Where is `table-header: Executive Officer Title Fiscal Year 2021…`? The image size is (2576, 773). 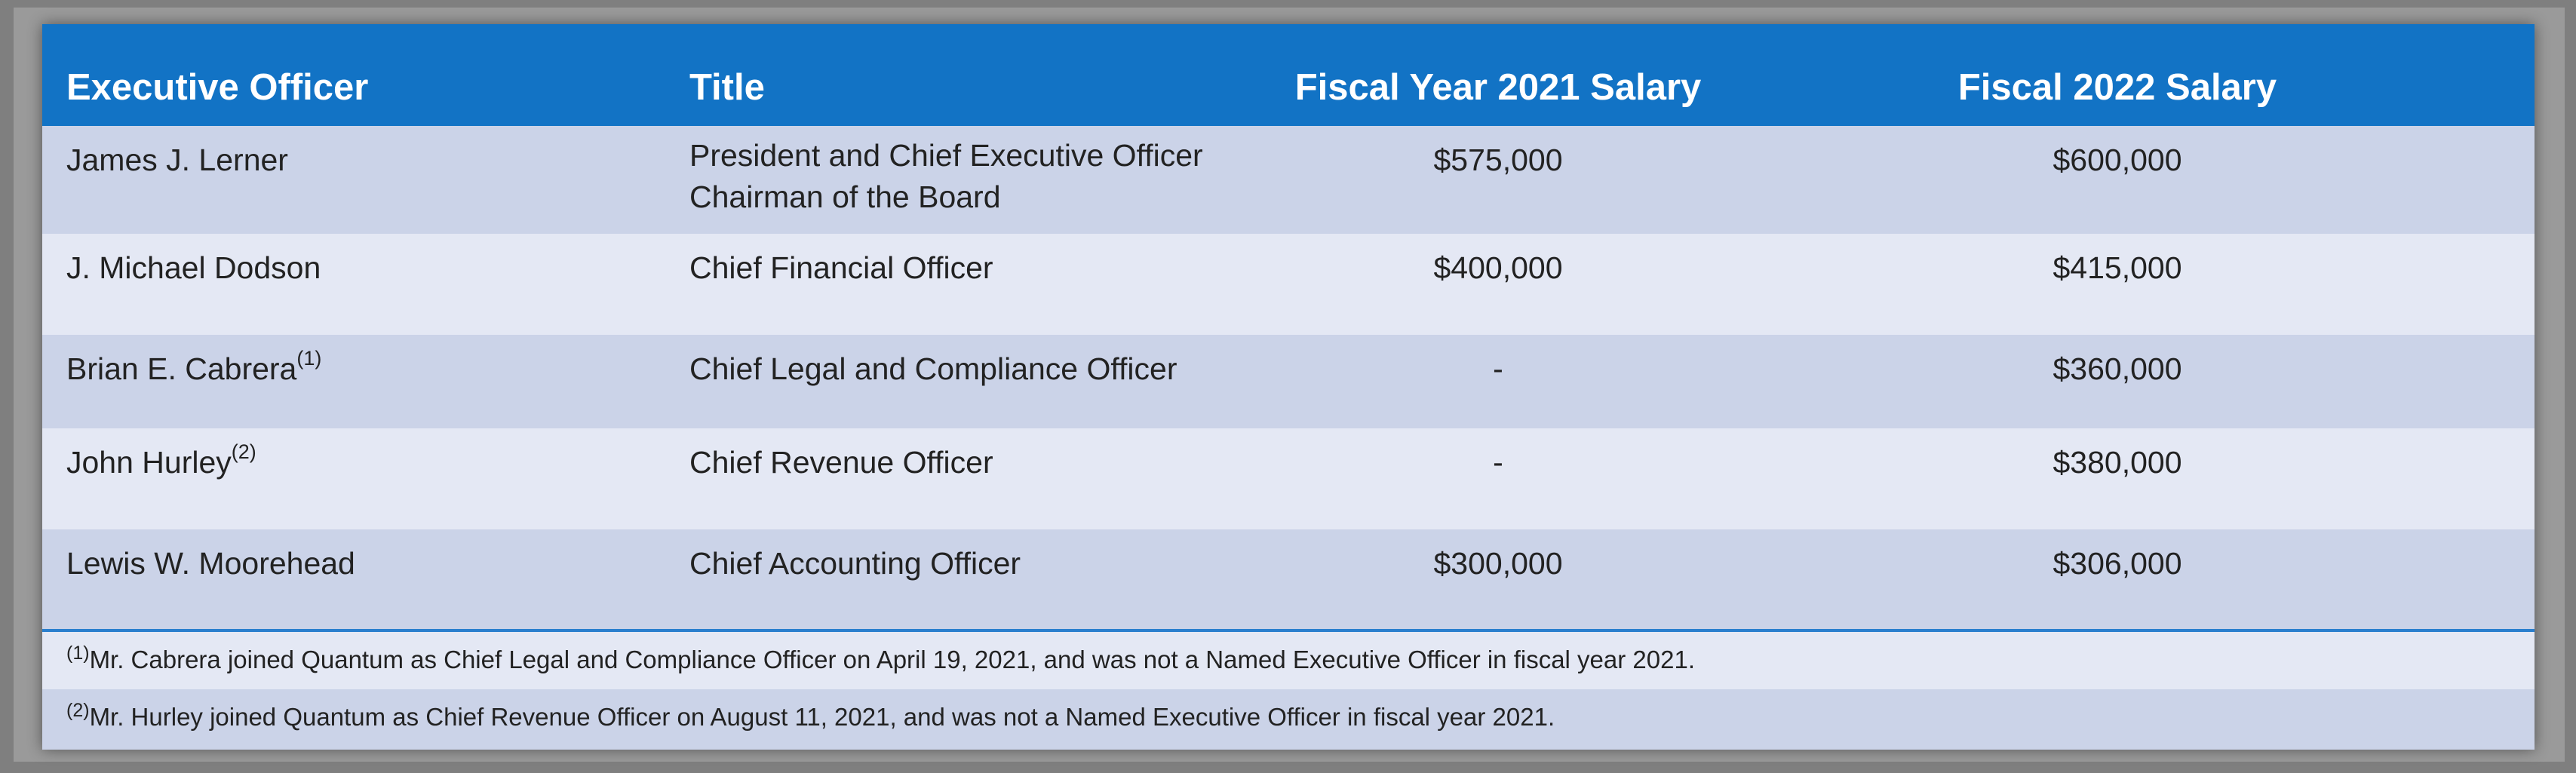
table-header: Executive Officer Title Fiscal Year 2021… is located at coordinates (1288, 75).